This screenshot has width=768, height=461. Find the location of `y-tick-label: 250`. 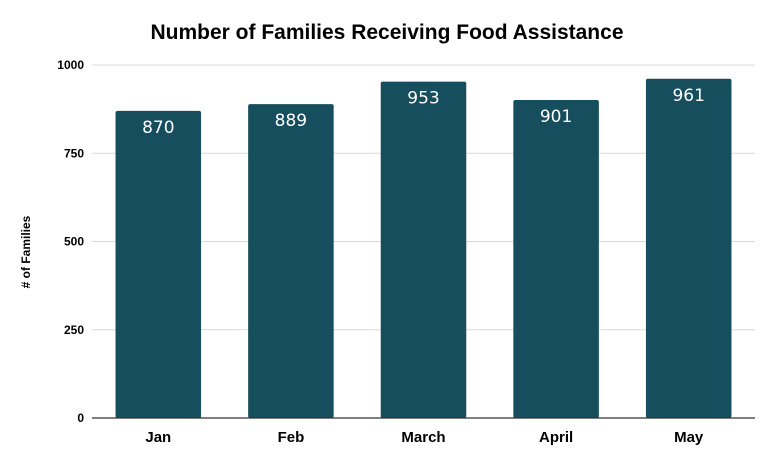

y-tick-label: 250 is located at coordinates (74, 330).